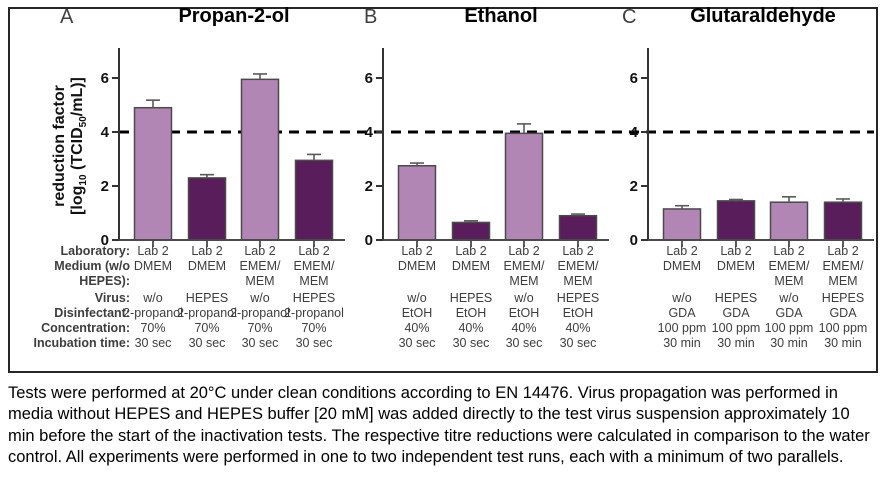 Image resolution: width=887 pixels, height=490 pixels. Describe the element at coordinates (85, 328) in the screenshot. I see `table-row-label: Concentration:` at that location.